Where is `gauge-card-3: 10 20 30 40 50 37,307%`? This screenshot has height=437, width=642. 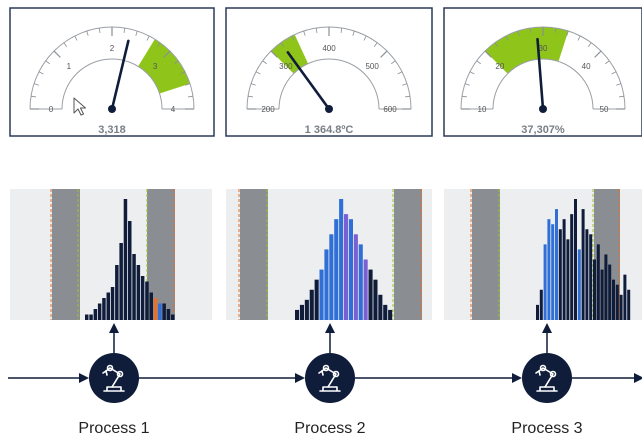 gauge-card-3: 10 20 30 40 50 37,307% is located at coordinates (542, 72).